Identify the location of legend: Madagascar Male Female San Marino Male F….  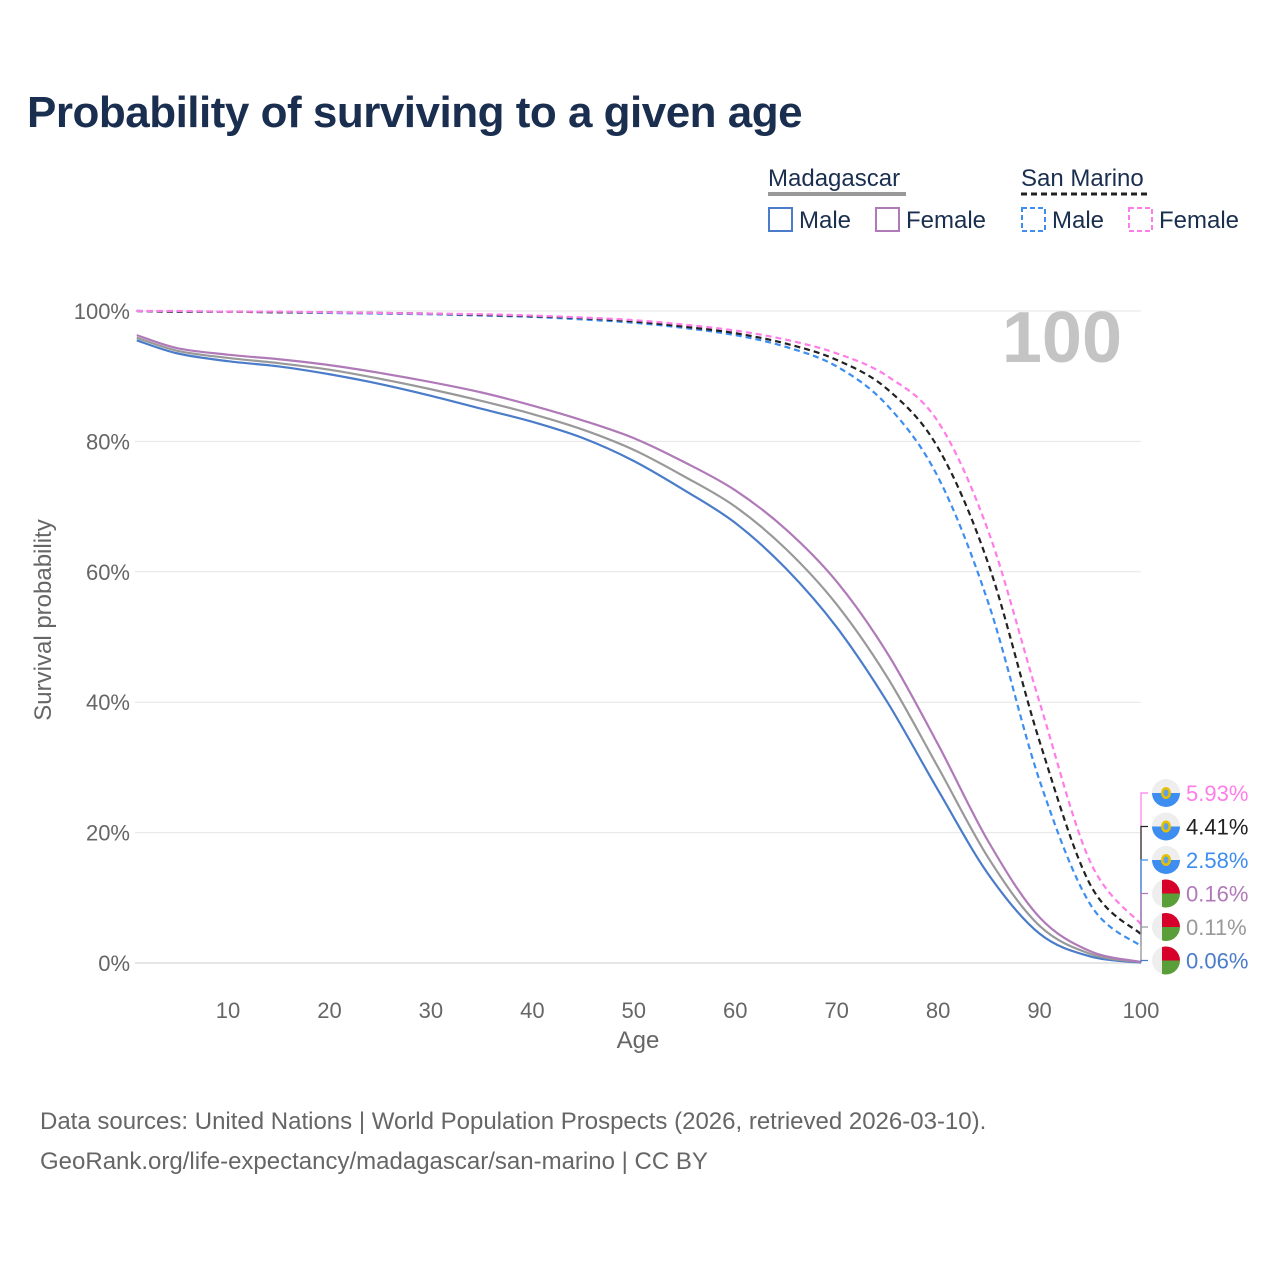
(1003, 199).